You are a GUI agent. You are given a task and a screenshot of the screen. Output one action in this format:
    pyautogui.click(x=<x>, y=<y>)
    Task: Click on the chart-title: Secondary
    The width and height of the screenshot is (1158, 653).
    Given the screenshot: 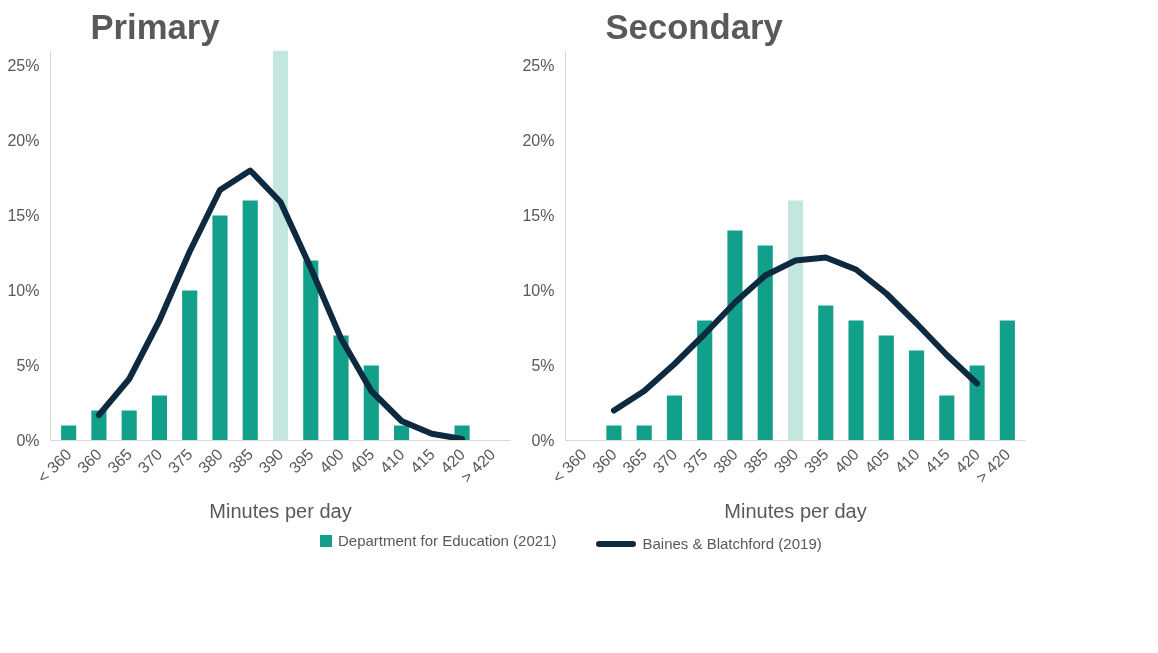 What is the action you would take?
    pyautogui.click(x=694, y=26)
    